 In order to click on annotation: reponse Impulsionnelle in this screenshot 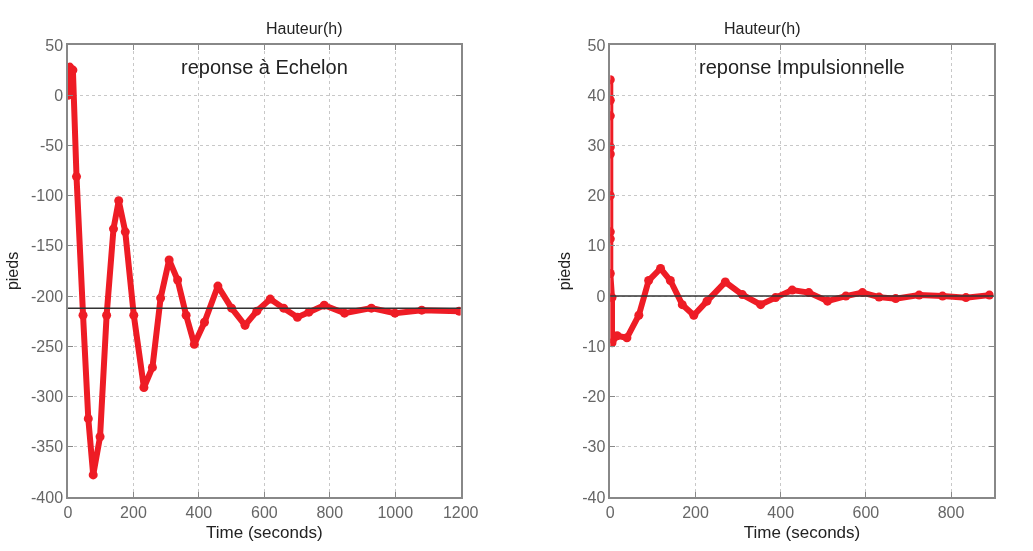, I will do `click(802, 67)`.